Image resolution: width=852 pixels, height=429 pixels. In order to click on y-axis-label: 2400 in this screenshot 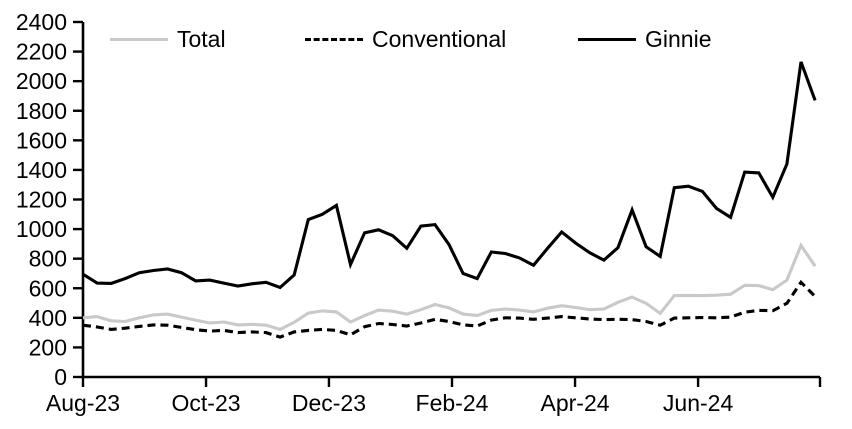, I will do `click(41, 22)`.